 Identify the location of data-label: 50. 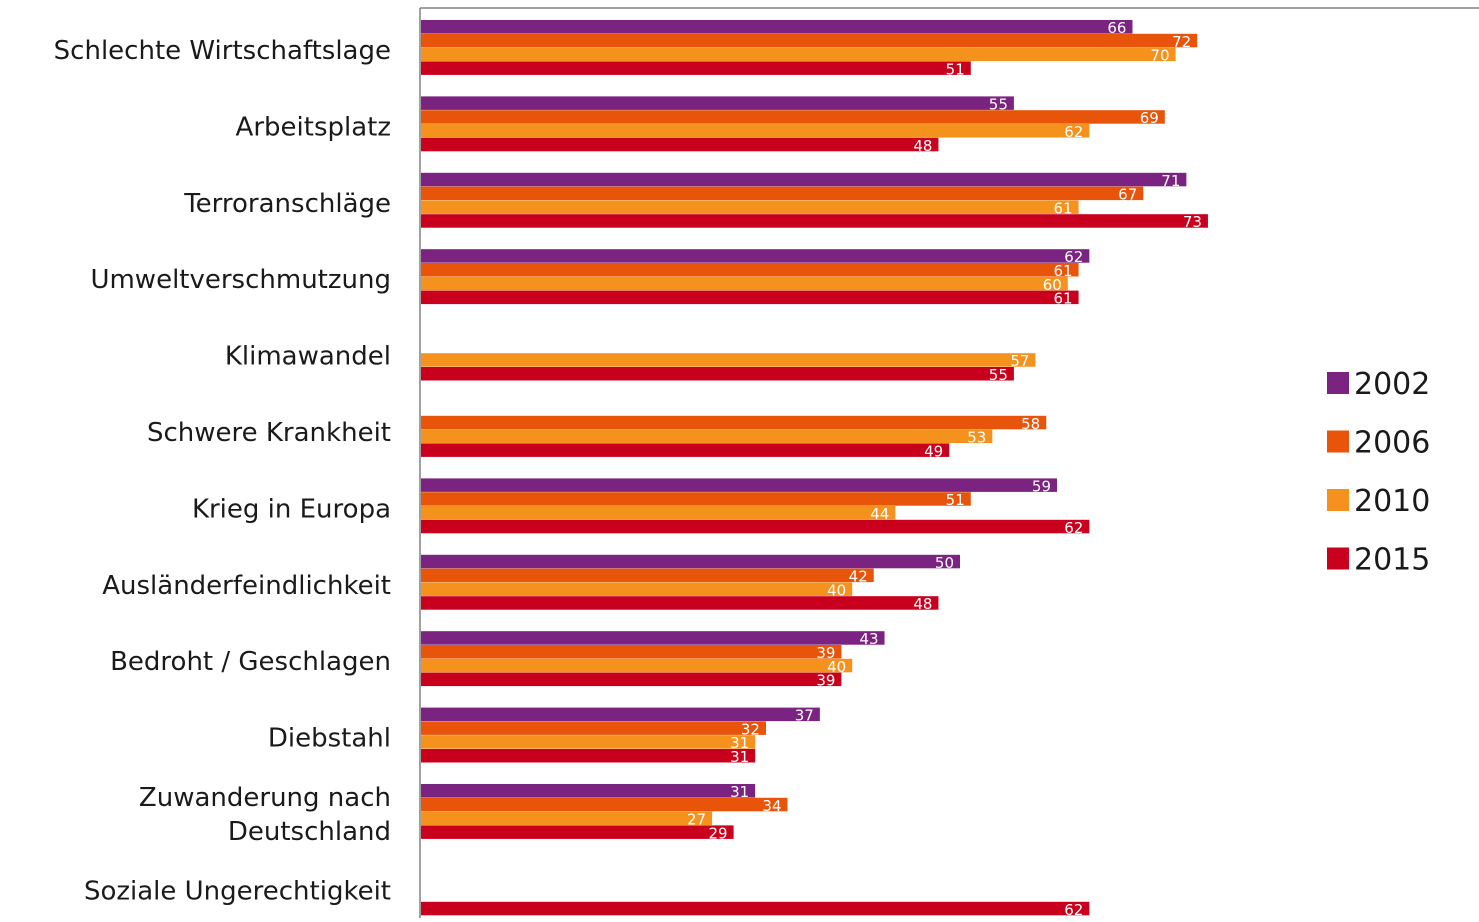
(944, 563).